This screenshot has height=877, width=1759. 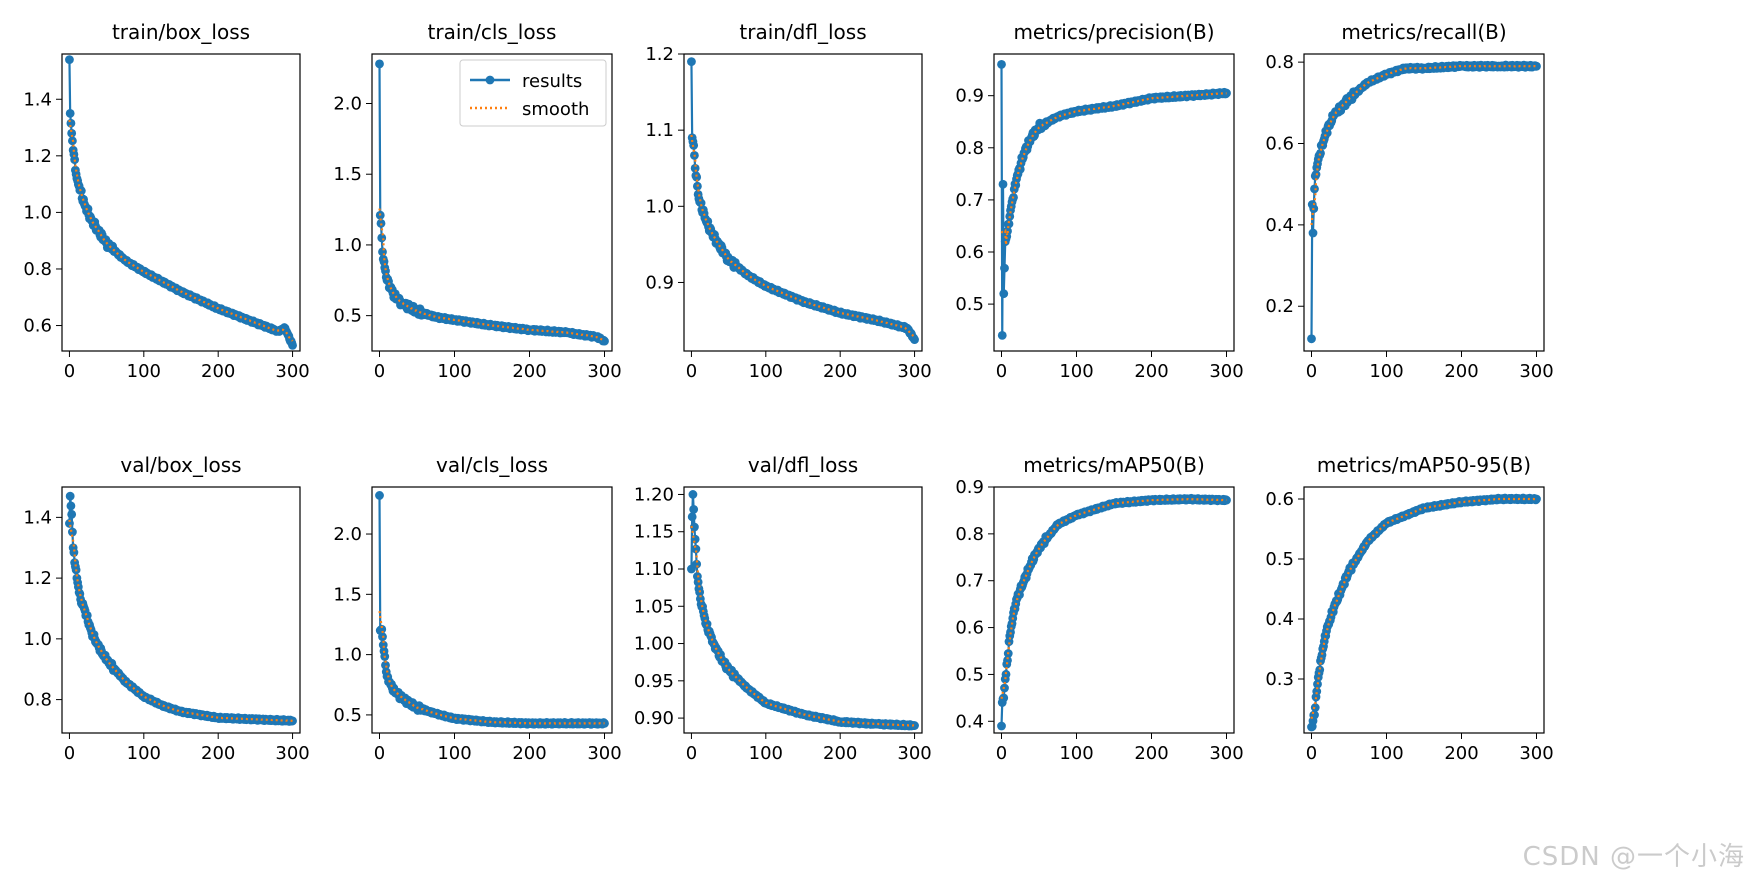 What do you see at coordinates (292, 371) in the screenshot?
I see `x-tick-label: 300` at bounding box center [292, 371].